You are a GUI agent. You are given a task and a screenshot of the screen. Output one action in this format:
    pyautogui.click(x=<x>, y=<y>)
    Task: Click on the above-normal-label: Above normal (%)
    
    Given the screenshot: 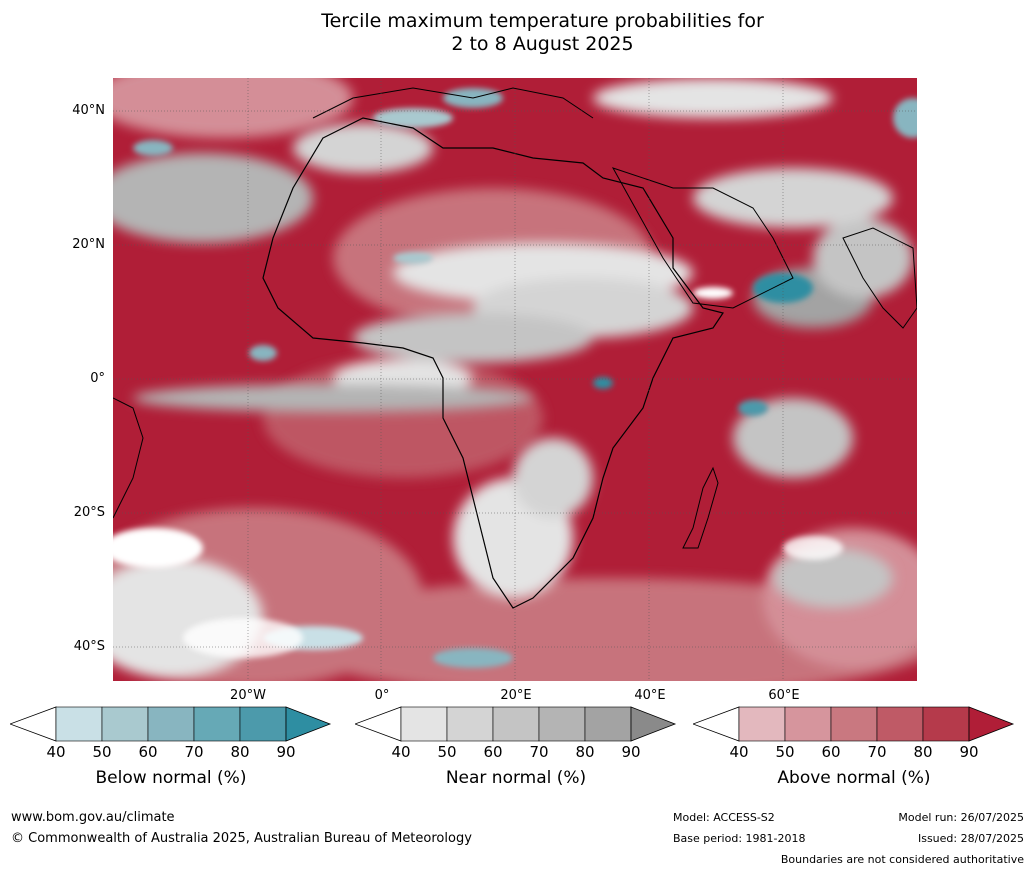 What is the action you would take?
    pyautogui.click(x=854, y=778)
    